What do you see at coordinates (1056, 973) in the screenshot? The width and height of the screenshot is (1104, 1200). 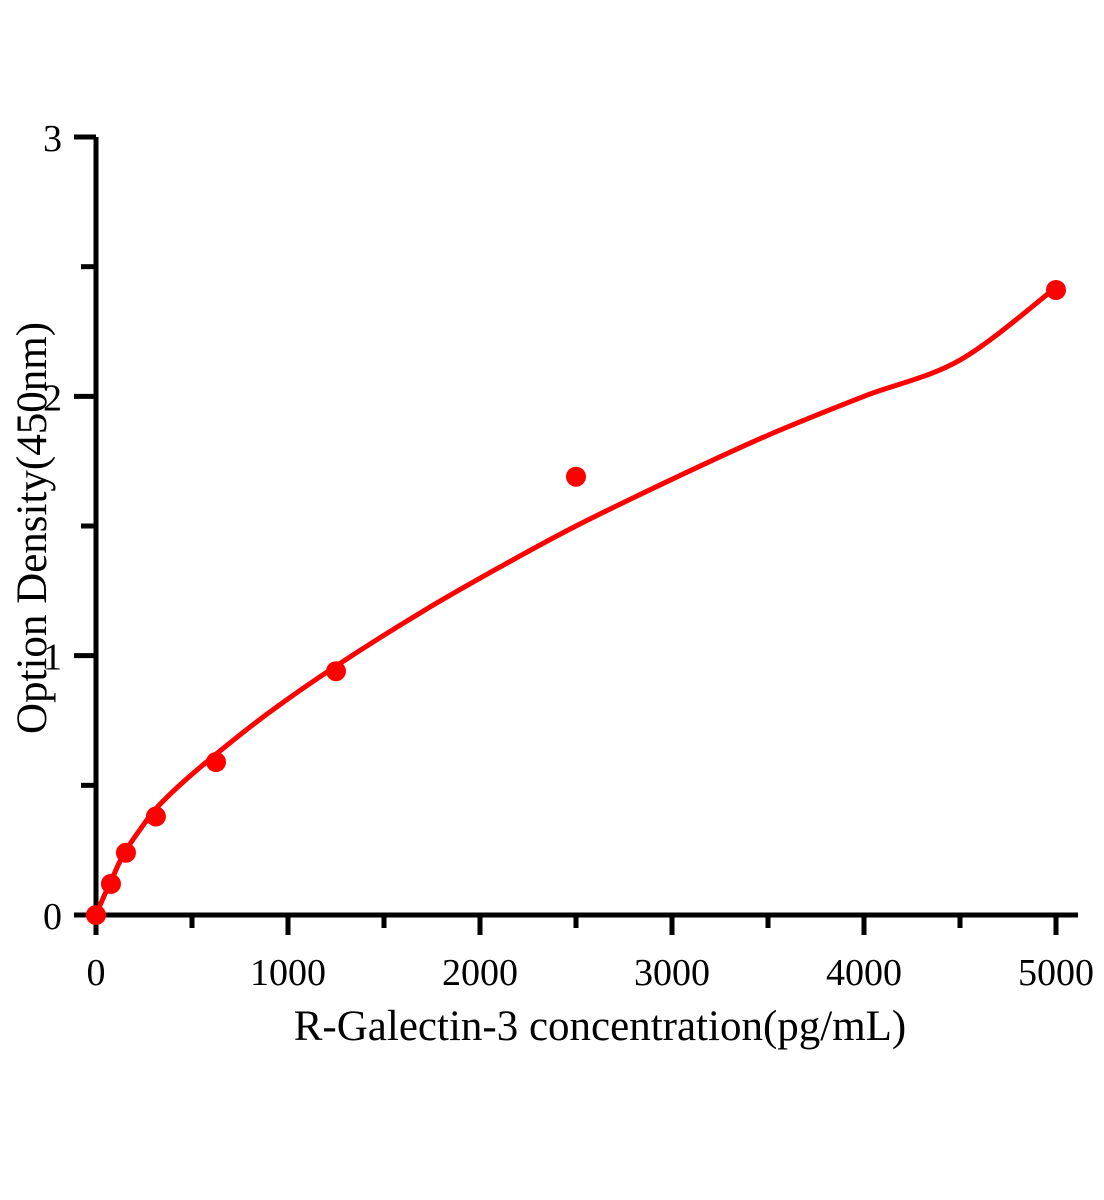 I see `x-tick-label: 5000` at bounding box center [1056, 973].